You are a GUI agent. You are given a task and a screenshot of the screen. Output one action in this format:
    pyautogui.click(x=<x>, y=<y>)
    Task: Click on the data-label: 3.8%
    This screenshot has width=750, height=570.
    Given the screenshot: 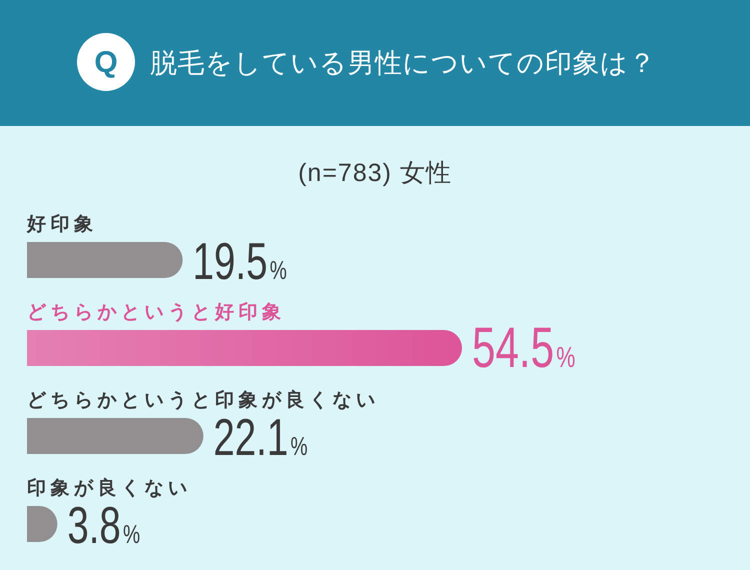 What is the action you would take?
    pyautogui.click(x=103, y=525)
    